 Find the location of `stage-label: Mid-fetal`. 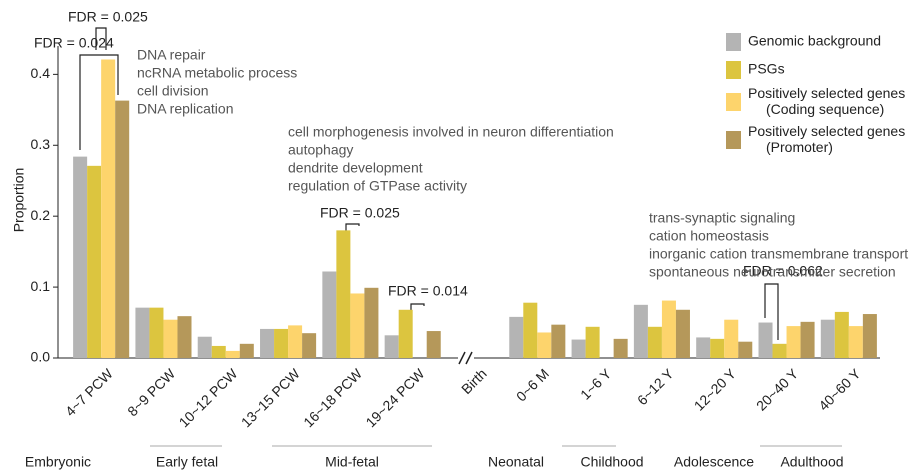

stage-label: Mid-fetal is located at coordinates (352, 462).